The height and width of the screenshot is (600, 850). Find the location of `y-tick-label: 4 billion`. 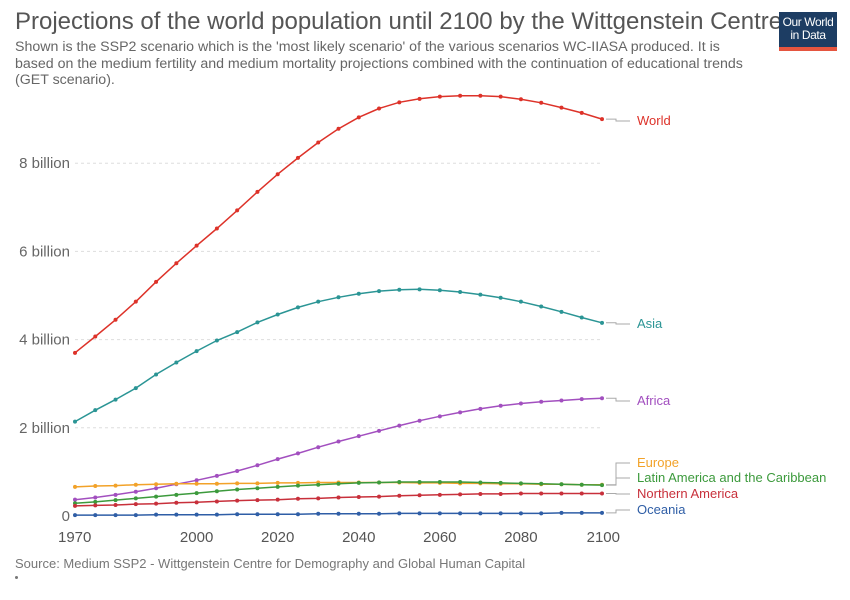

y-tick-label: 4 billion is located at coordinates (44, 340).